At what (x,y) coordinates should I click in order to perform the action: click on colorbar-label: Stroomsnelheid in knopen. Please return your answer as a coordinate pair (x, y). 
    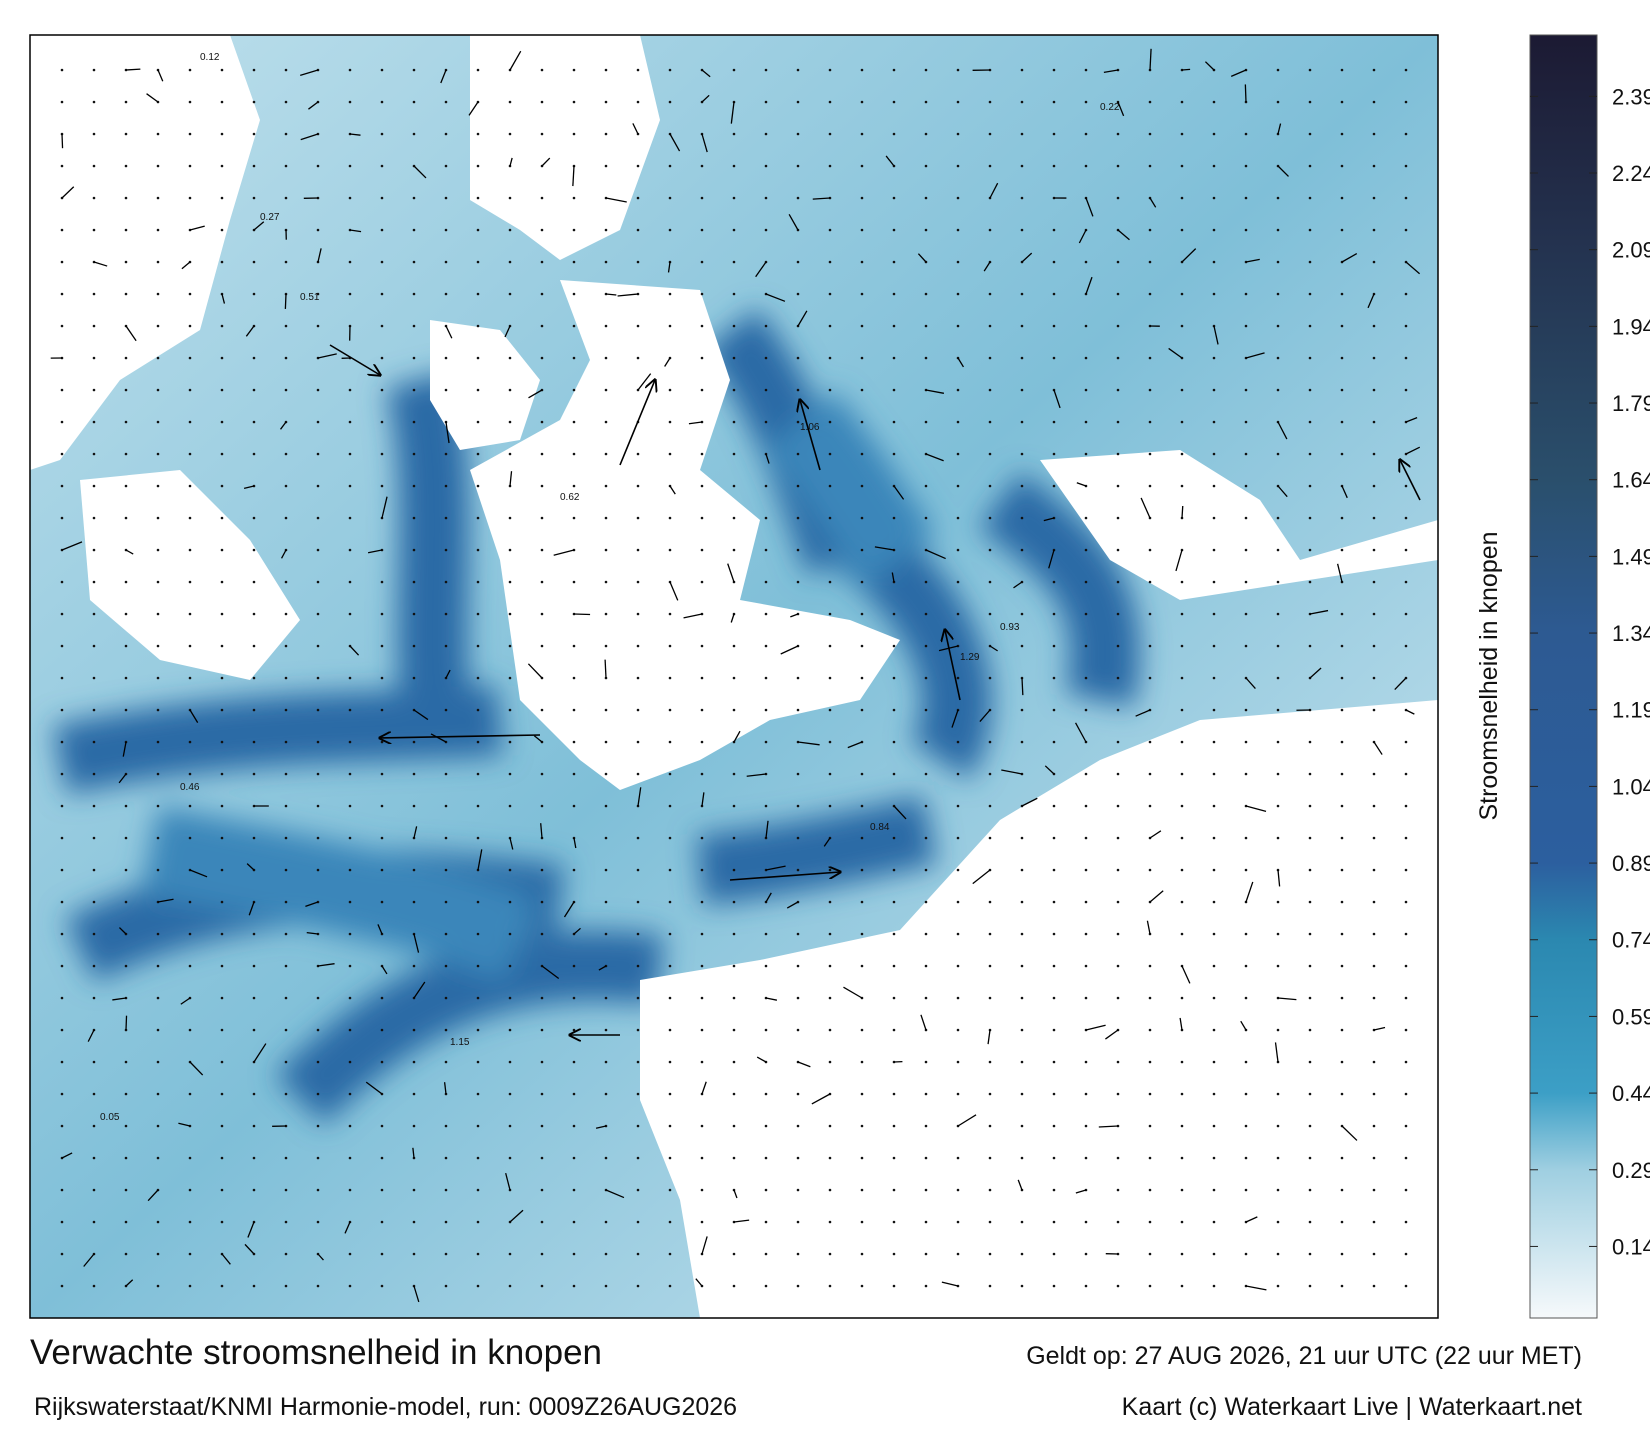
    Looking at the image, I should click on (1489, 675).